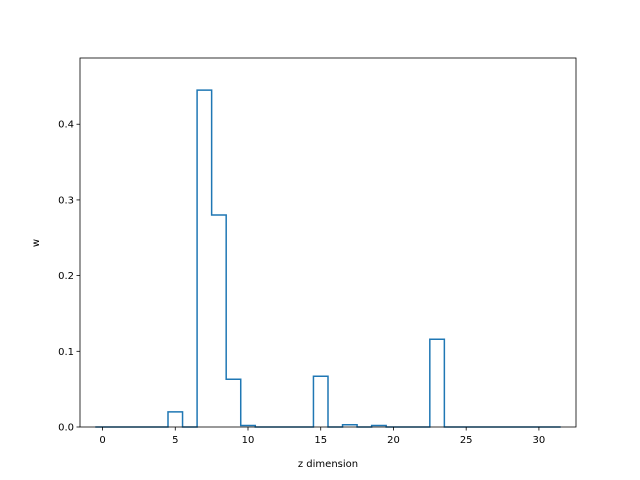 This screenshot has height=480, width=640. What do you see at coordinates (328, 464) in the screenshot?
I see `x-axis-label: z dimension` at bounding box center [328, 464].